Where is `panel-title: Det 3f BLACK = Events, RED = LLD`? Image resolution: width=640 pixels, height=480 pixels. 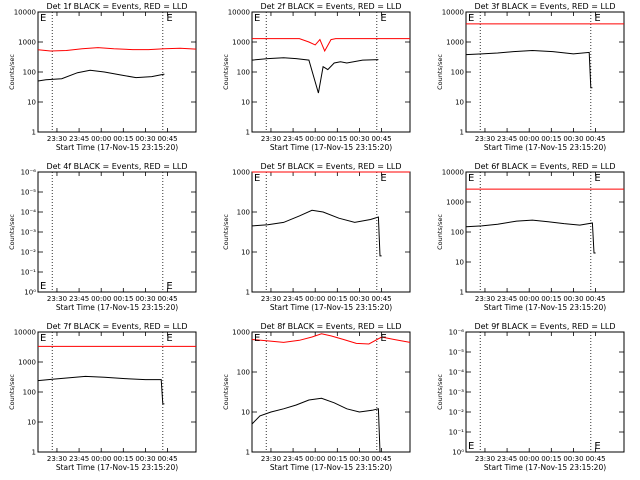
panel-title: Det 3f BLACK = Events, RED = LLD is located at coordinates (544, 6).